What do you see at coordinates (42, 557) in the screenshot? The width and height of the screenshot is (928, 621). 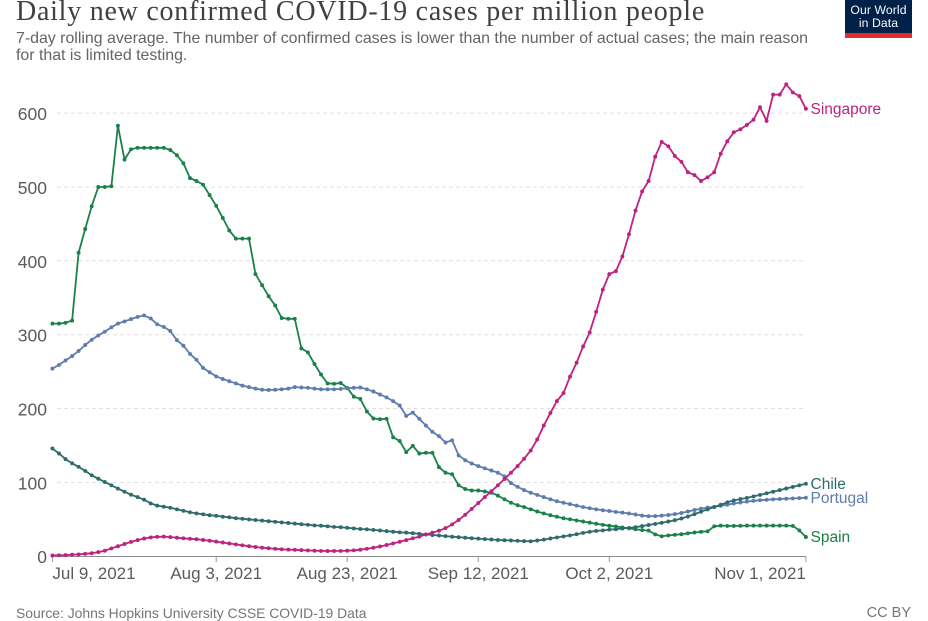 I see `svg-text: 0` at bounding box center [42, 557].